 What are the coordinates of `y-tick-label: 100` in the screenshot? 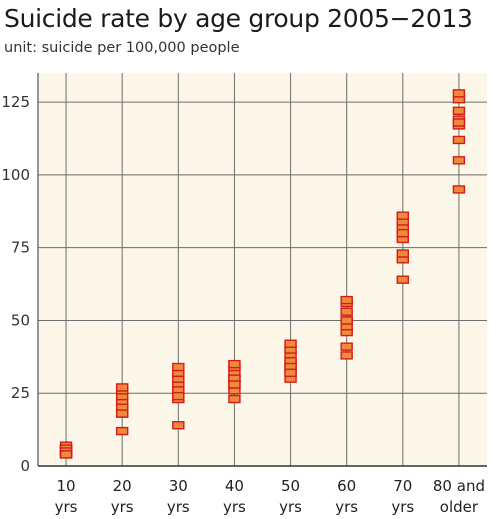 It's located at (15, 175).